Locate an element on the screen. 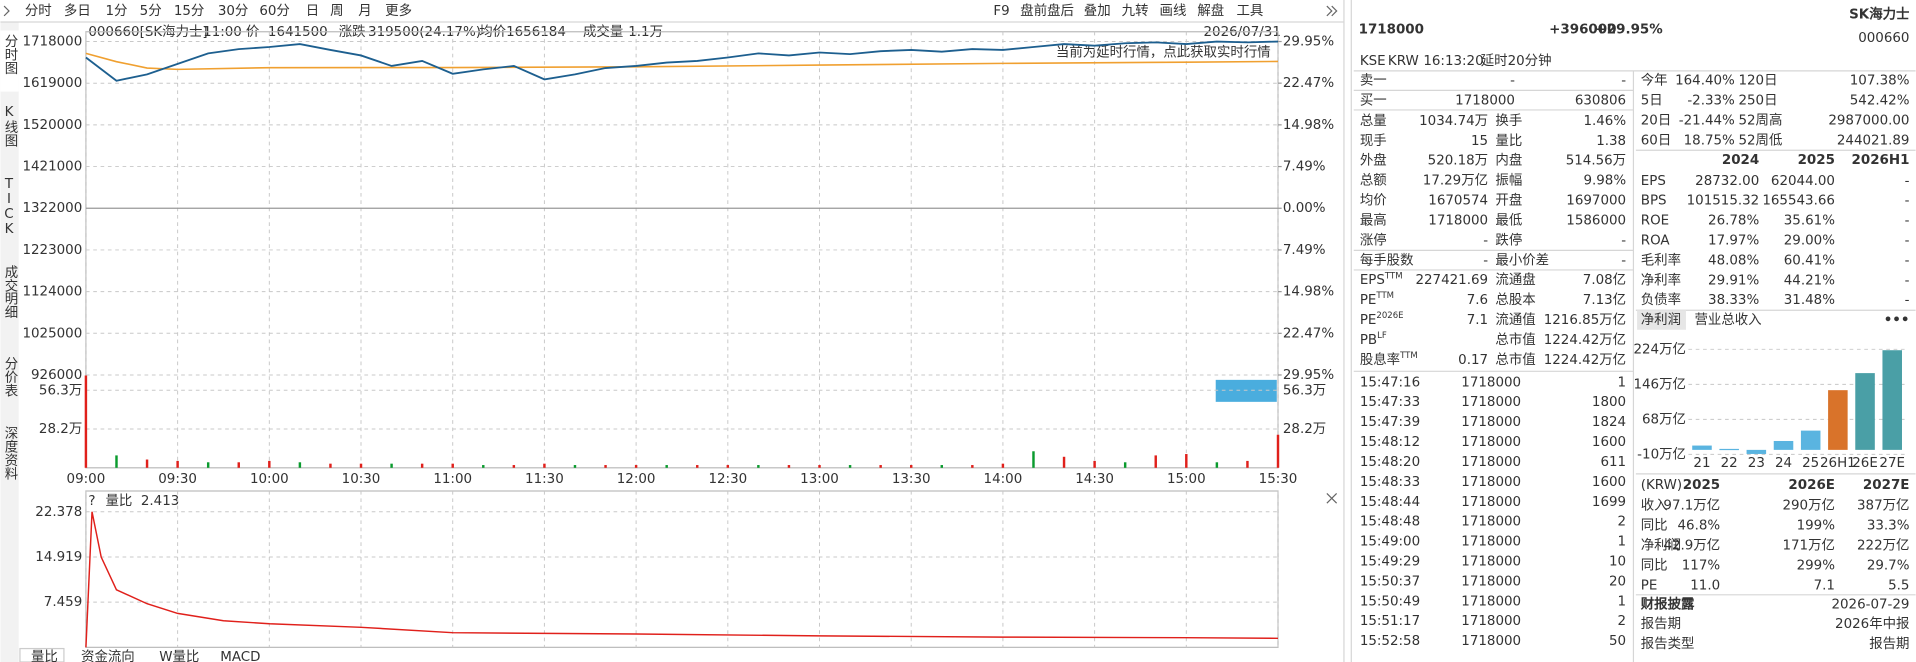 This screenshot has width=1916, height=662. toolbar-button: 工具 is located at coordinates (1249, 11).